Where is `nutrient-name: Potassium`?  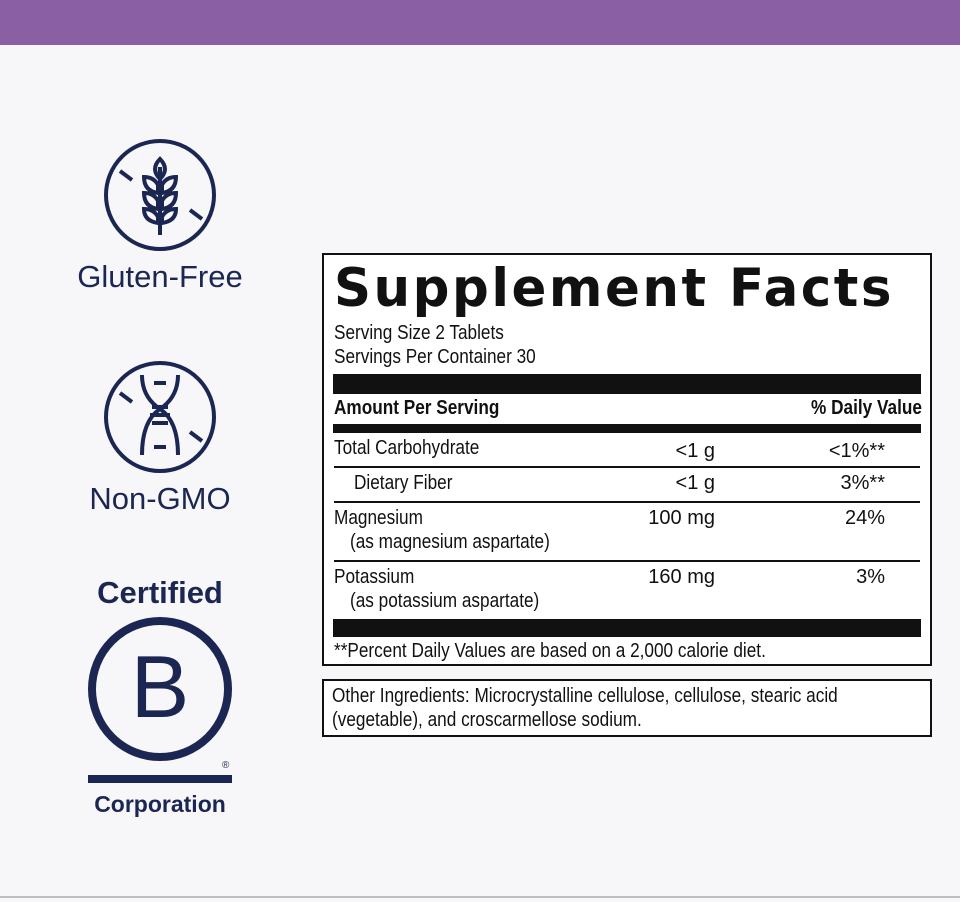 nutrient-name: Potassium is located at coordinates (374, 577).